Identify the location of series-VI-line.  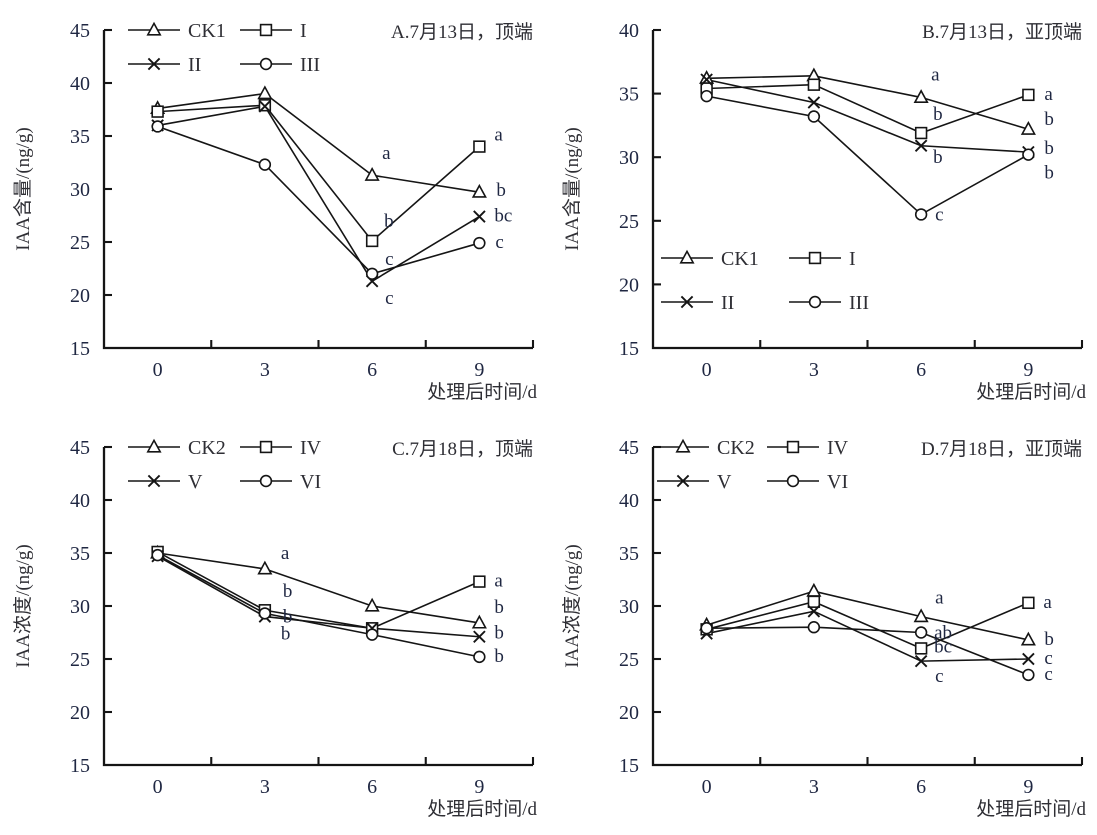
(318, 606).